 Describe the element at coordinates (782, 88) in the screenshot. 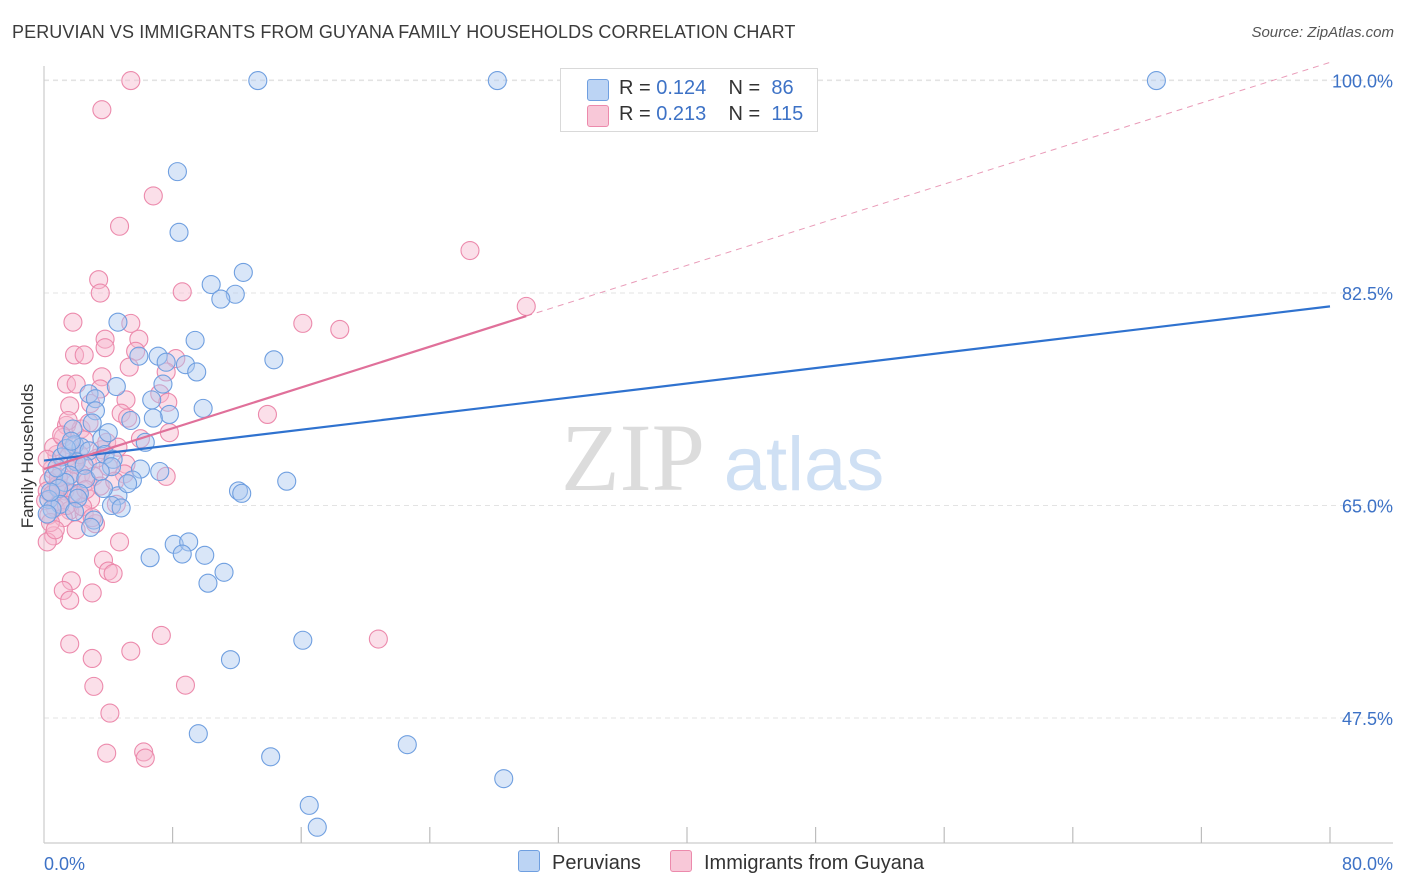

I see `legend-n-value: 86` at that location.